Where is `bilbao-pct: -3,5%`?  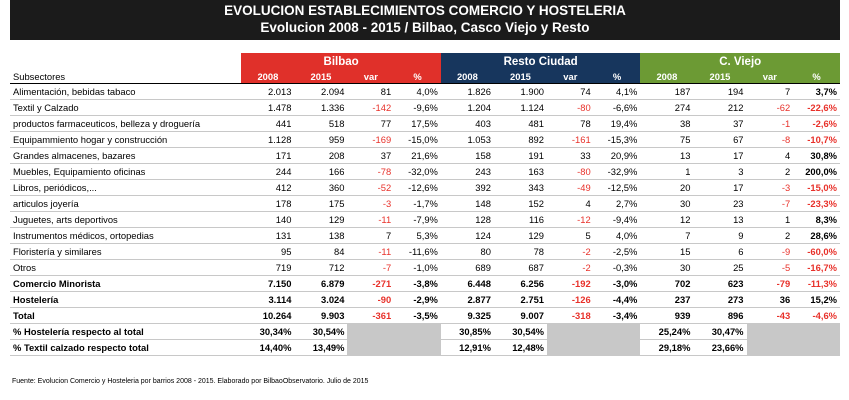
bilbao-pct: -3,5% is located at coordinates (417, 315).